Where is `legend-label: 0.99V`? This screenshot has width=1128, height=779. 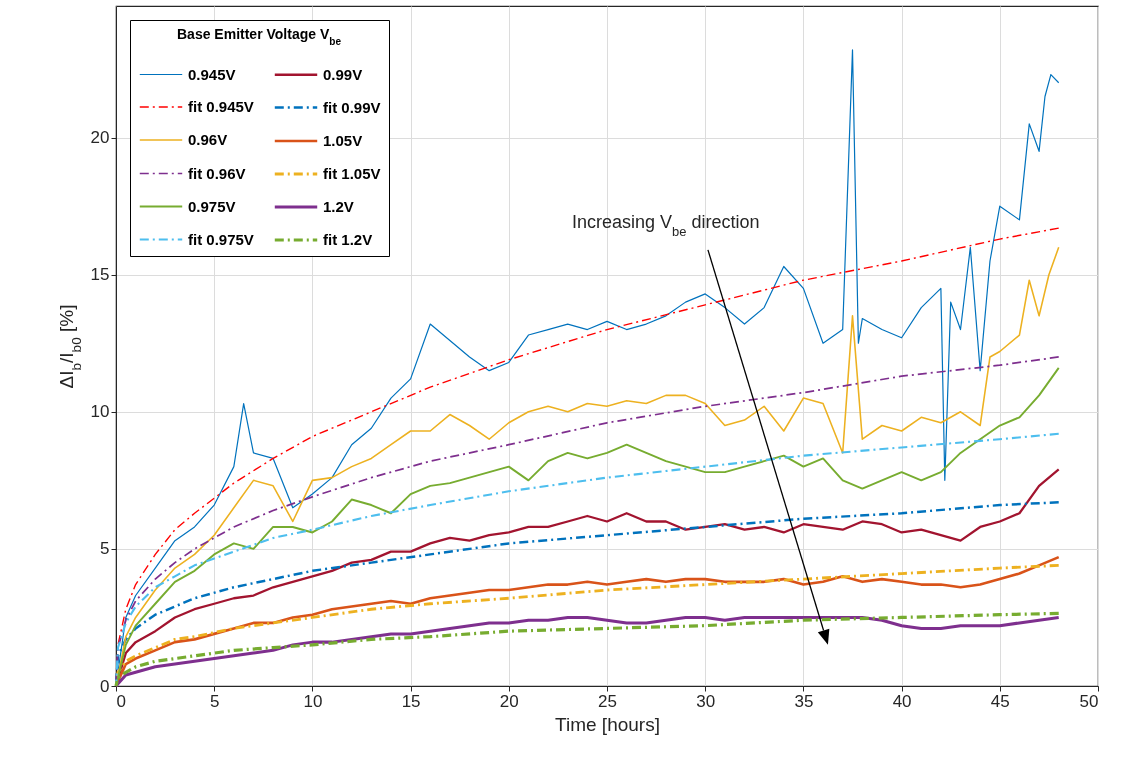 legend-label: 0.99V is located at coordinates (343, 74).